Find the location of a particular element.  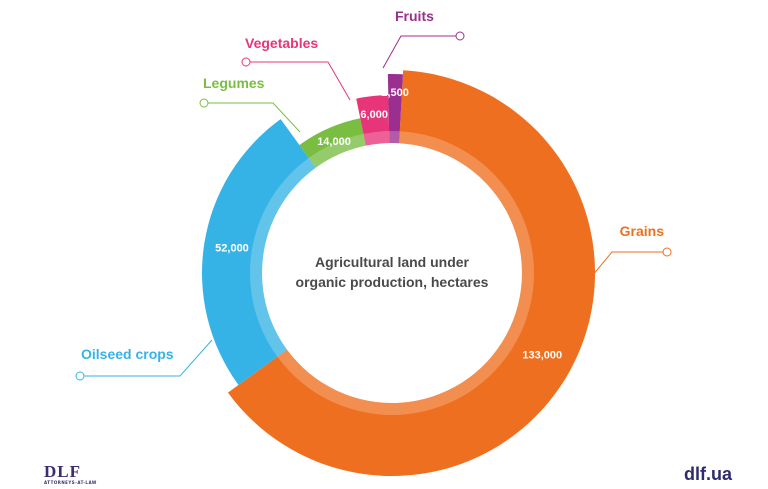

slice-oilseed-crops is located at coordinates (258, 252).